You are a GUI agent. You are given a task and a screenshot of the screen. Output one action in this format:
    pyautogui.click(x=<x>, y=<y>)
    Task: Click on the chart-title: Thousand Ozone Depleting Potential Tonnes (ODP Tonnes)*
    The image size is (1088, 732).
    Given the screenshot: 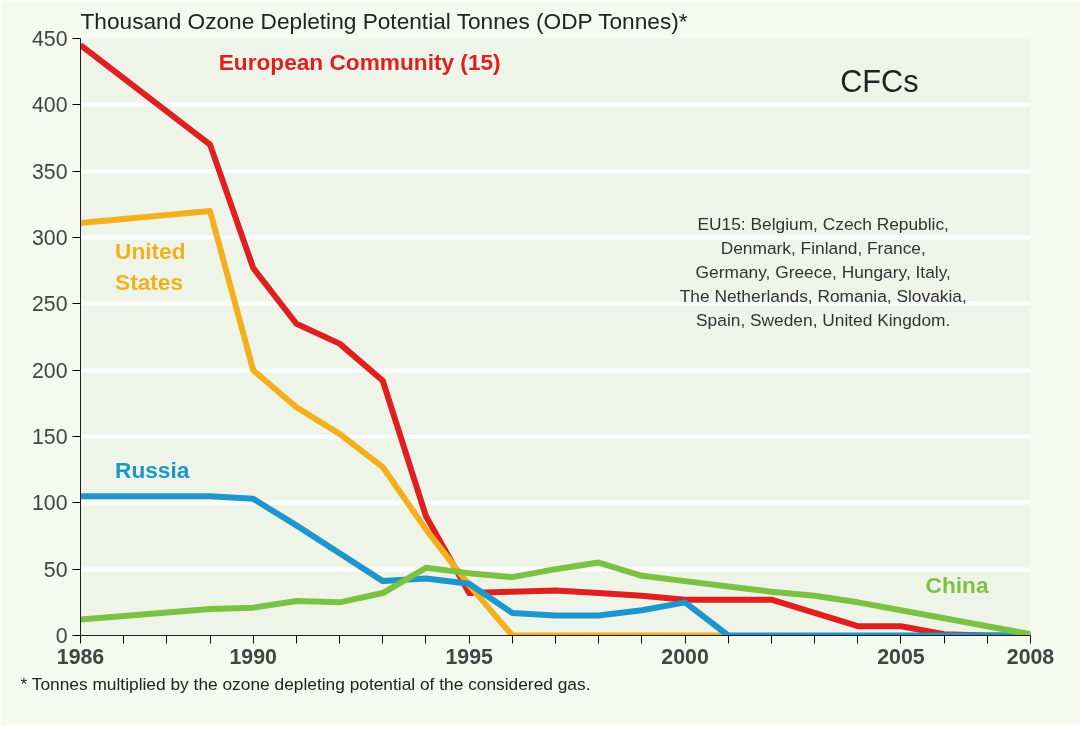 What is the action you would take?
    pyautogui.click(x=384, y=20)
    